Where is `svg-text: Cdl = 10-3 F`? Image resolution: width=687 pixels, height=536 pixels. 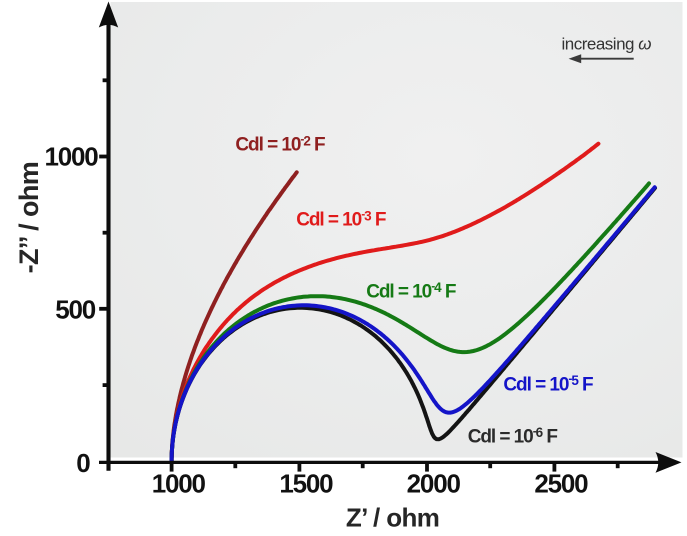 svg-text: Cdl = 10-3 F is located at coordinates (341, 219).